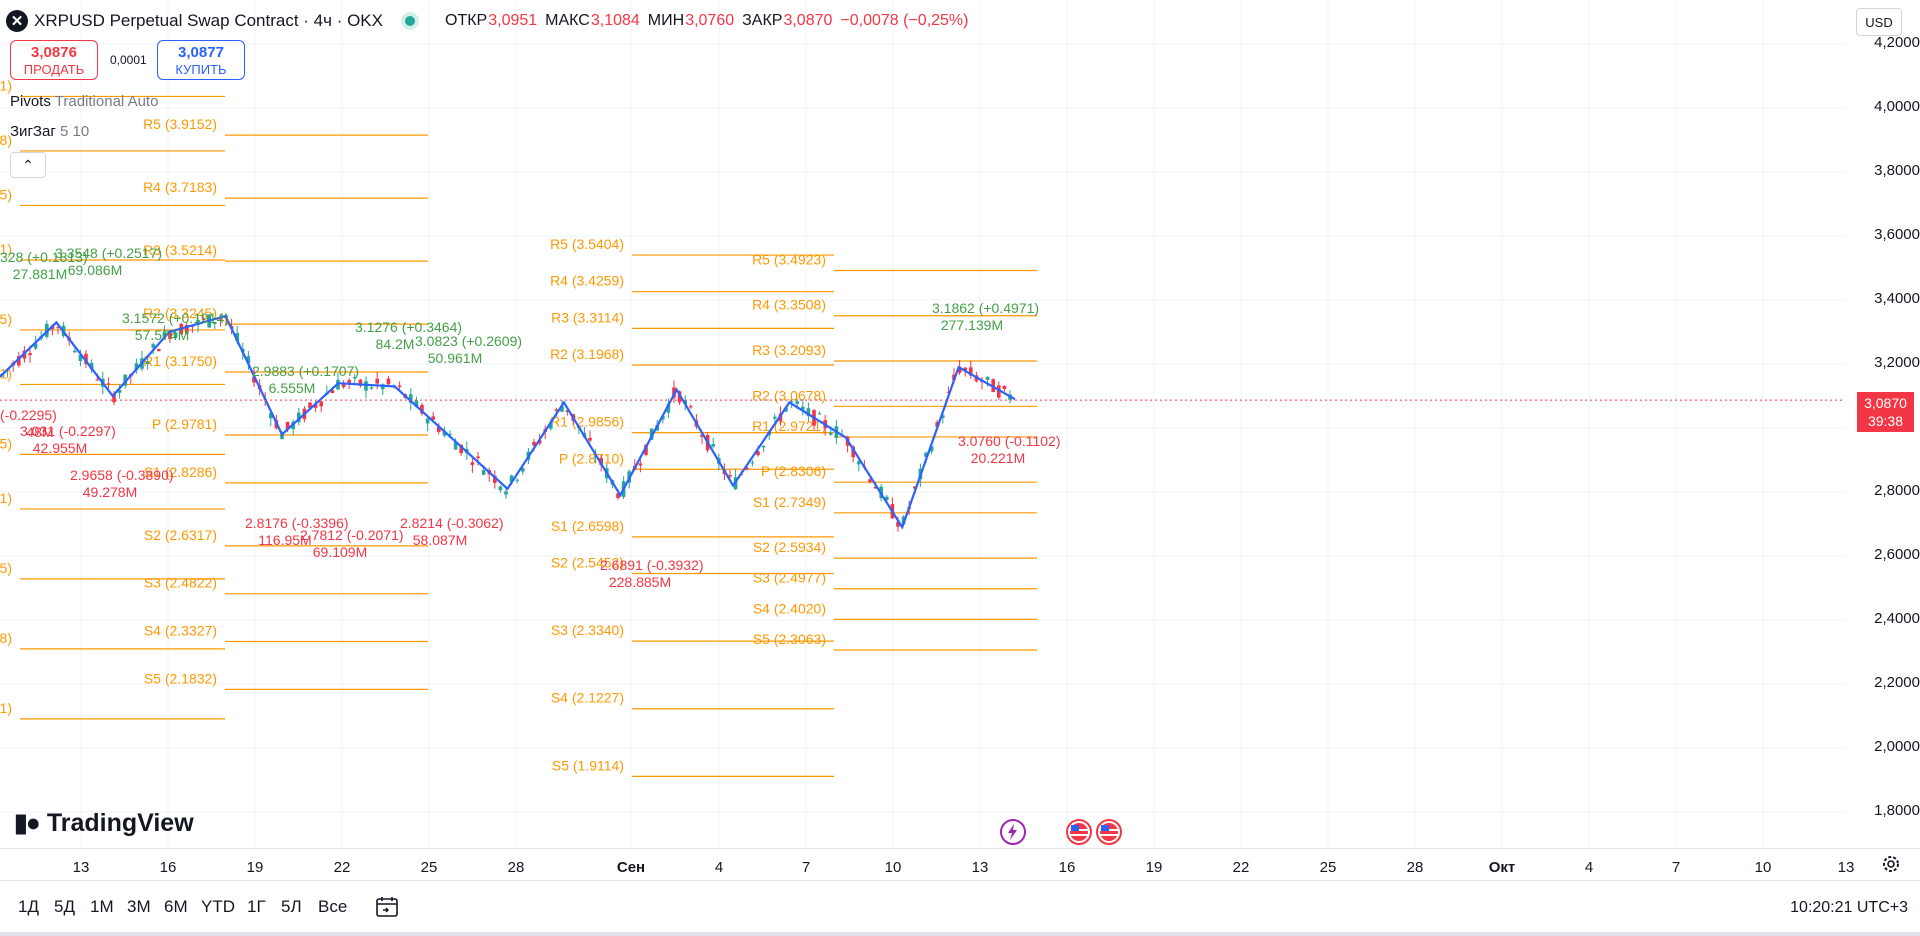 The width and height of the screenshot is (1920, 936). What do you see at coordinates (455, 358) in the screenshot?
I see `zigzag-volume-label: 50.961M` at bounding box center [455, 358].